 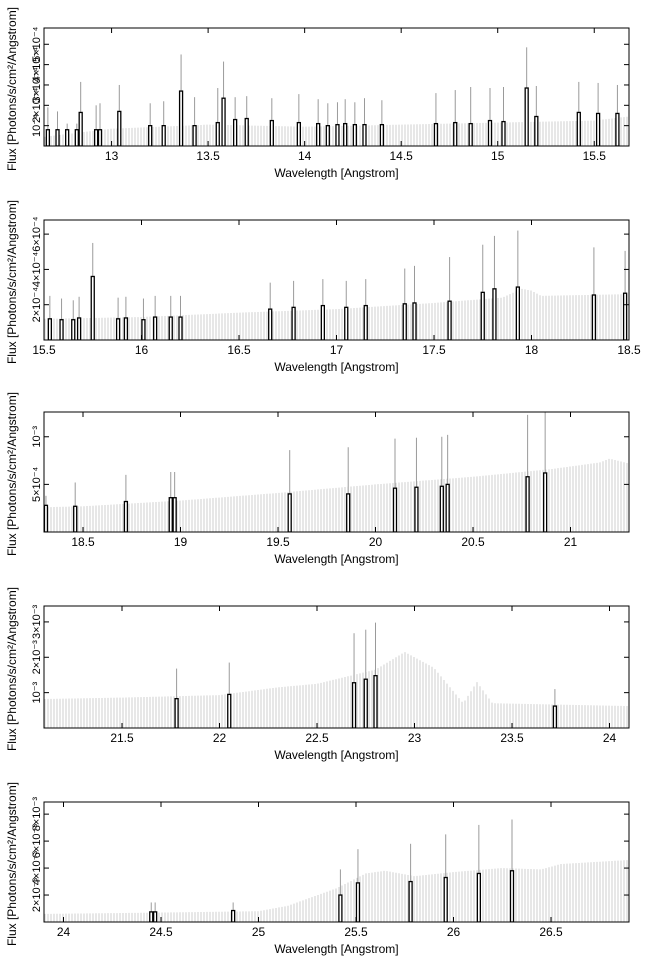 What do you see at coordinates (337, 350) in the screenshot?
I see `x-tick-label: 17` at bounding box center [337, 350].